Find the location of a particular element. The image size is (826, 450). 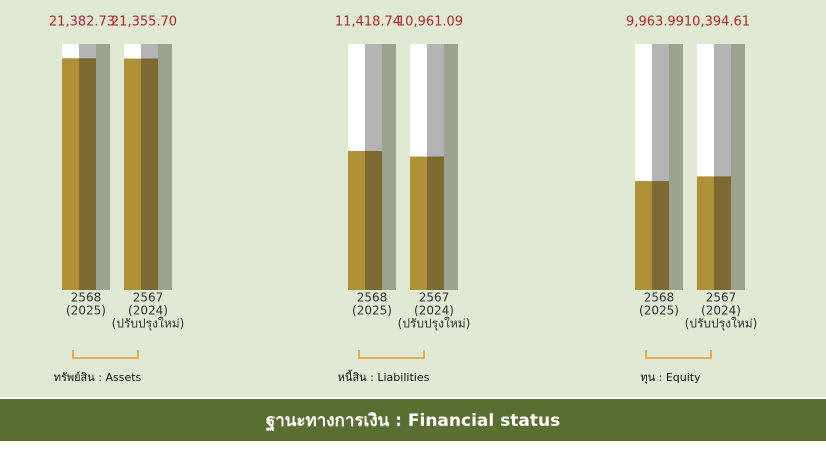

value-label: 11,418.74 is located at coordinates (368, 22).